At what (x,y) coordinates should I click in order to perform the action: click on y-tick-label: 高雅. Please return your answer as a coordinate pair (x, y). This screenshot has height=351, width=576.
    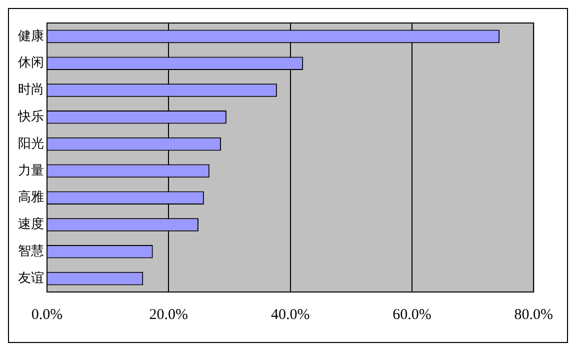
    Looking at the image, I should click on (31, 197).